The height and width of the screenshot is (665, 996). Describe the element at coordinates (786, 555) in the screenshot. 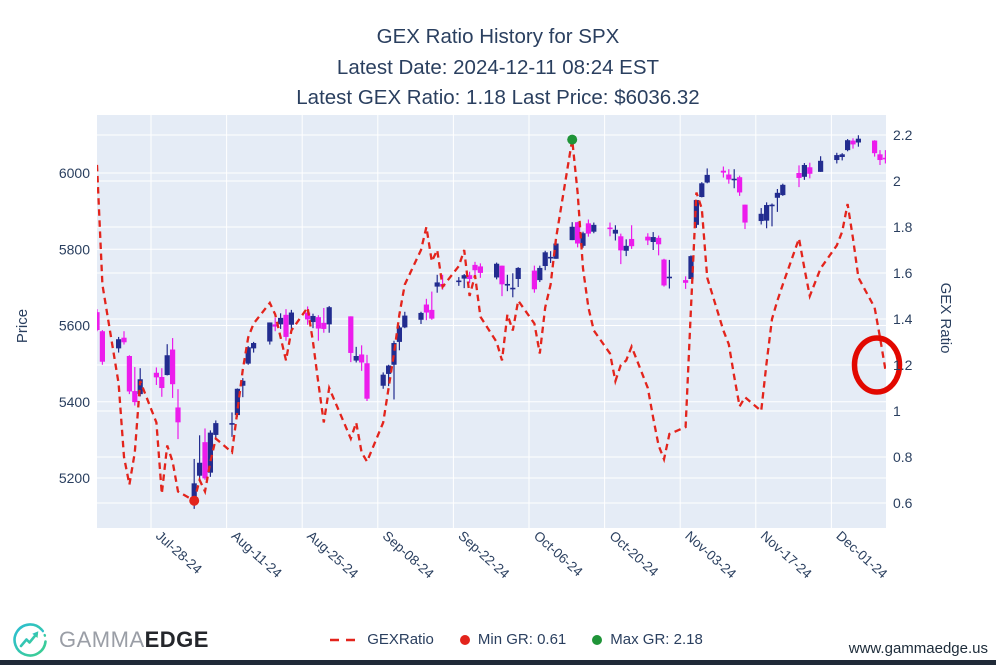

I see `svg-text: Nov-17-24` at that location.